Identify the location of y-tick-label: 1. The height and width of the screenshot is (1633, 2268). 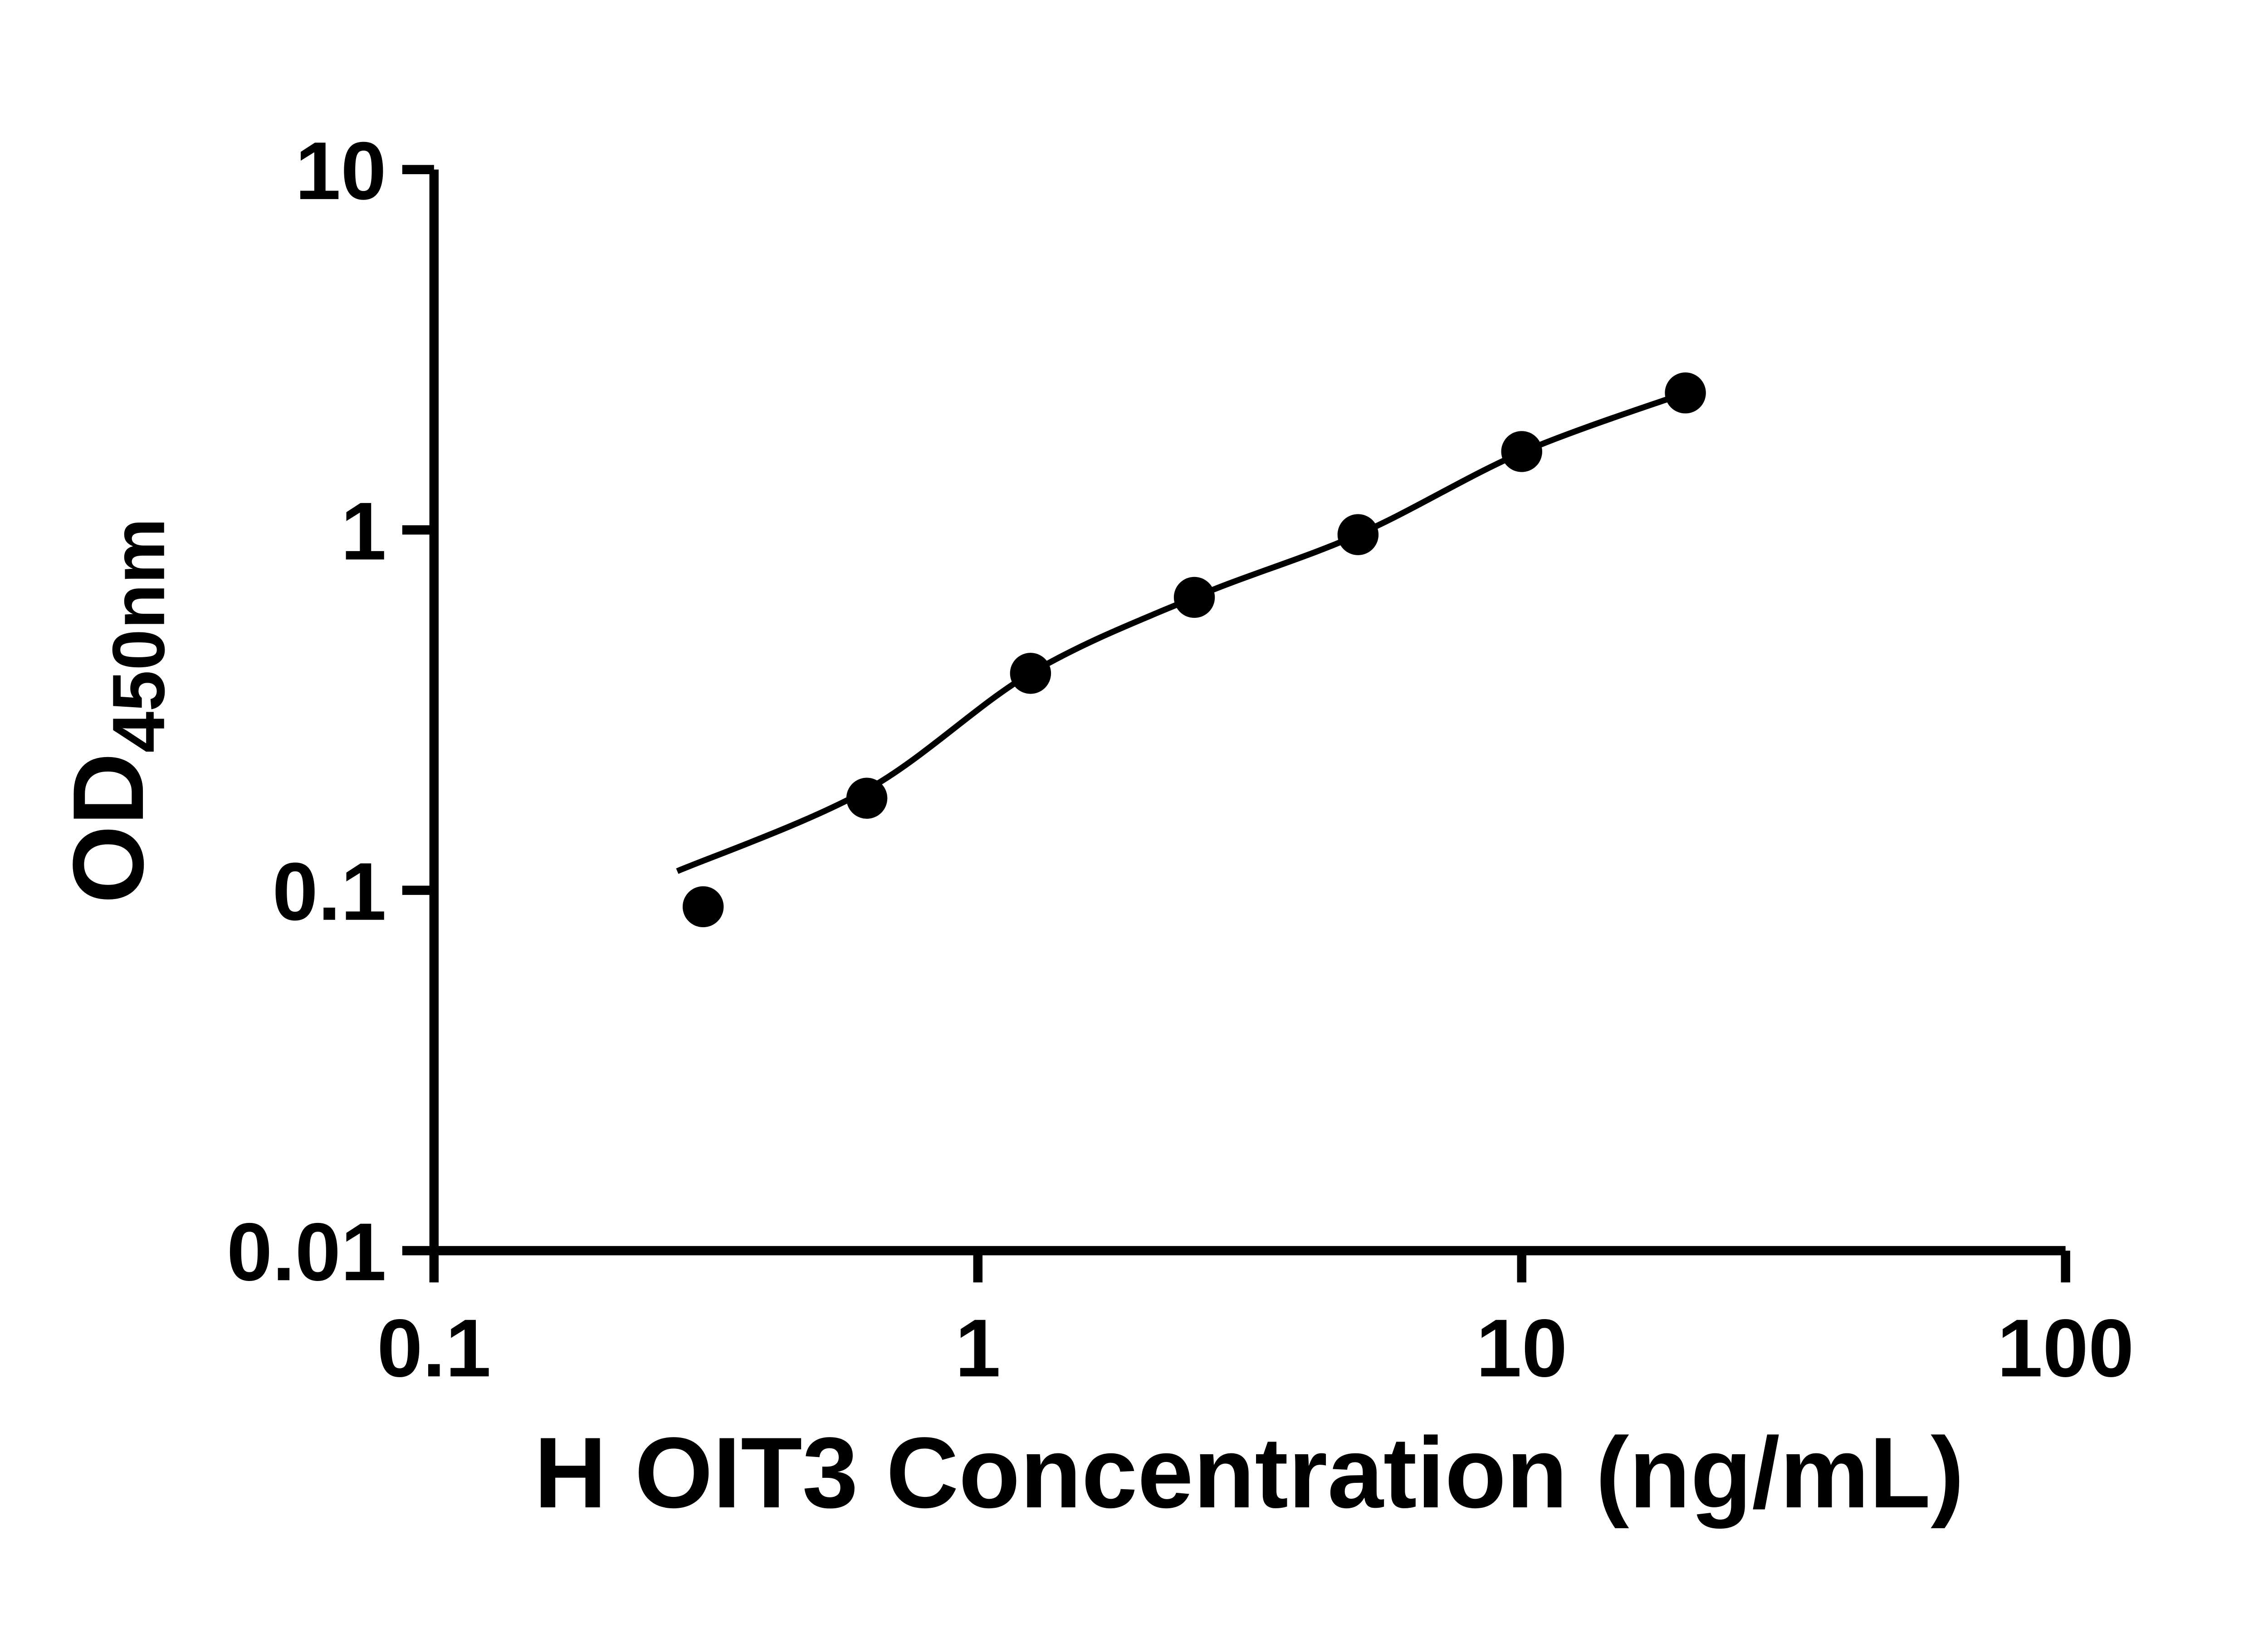
(364, 531).